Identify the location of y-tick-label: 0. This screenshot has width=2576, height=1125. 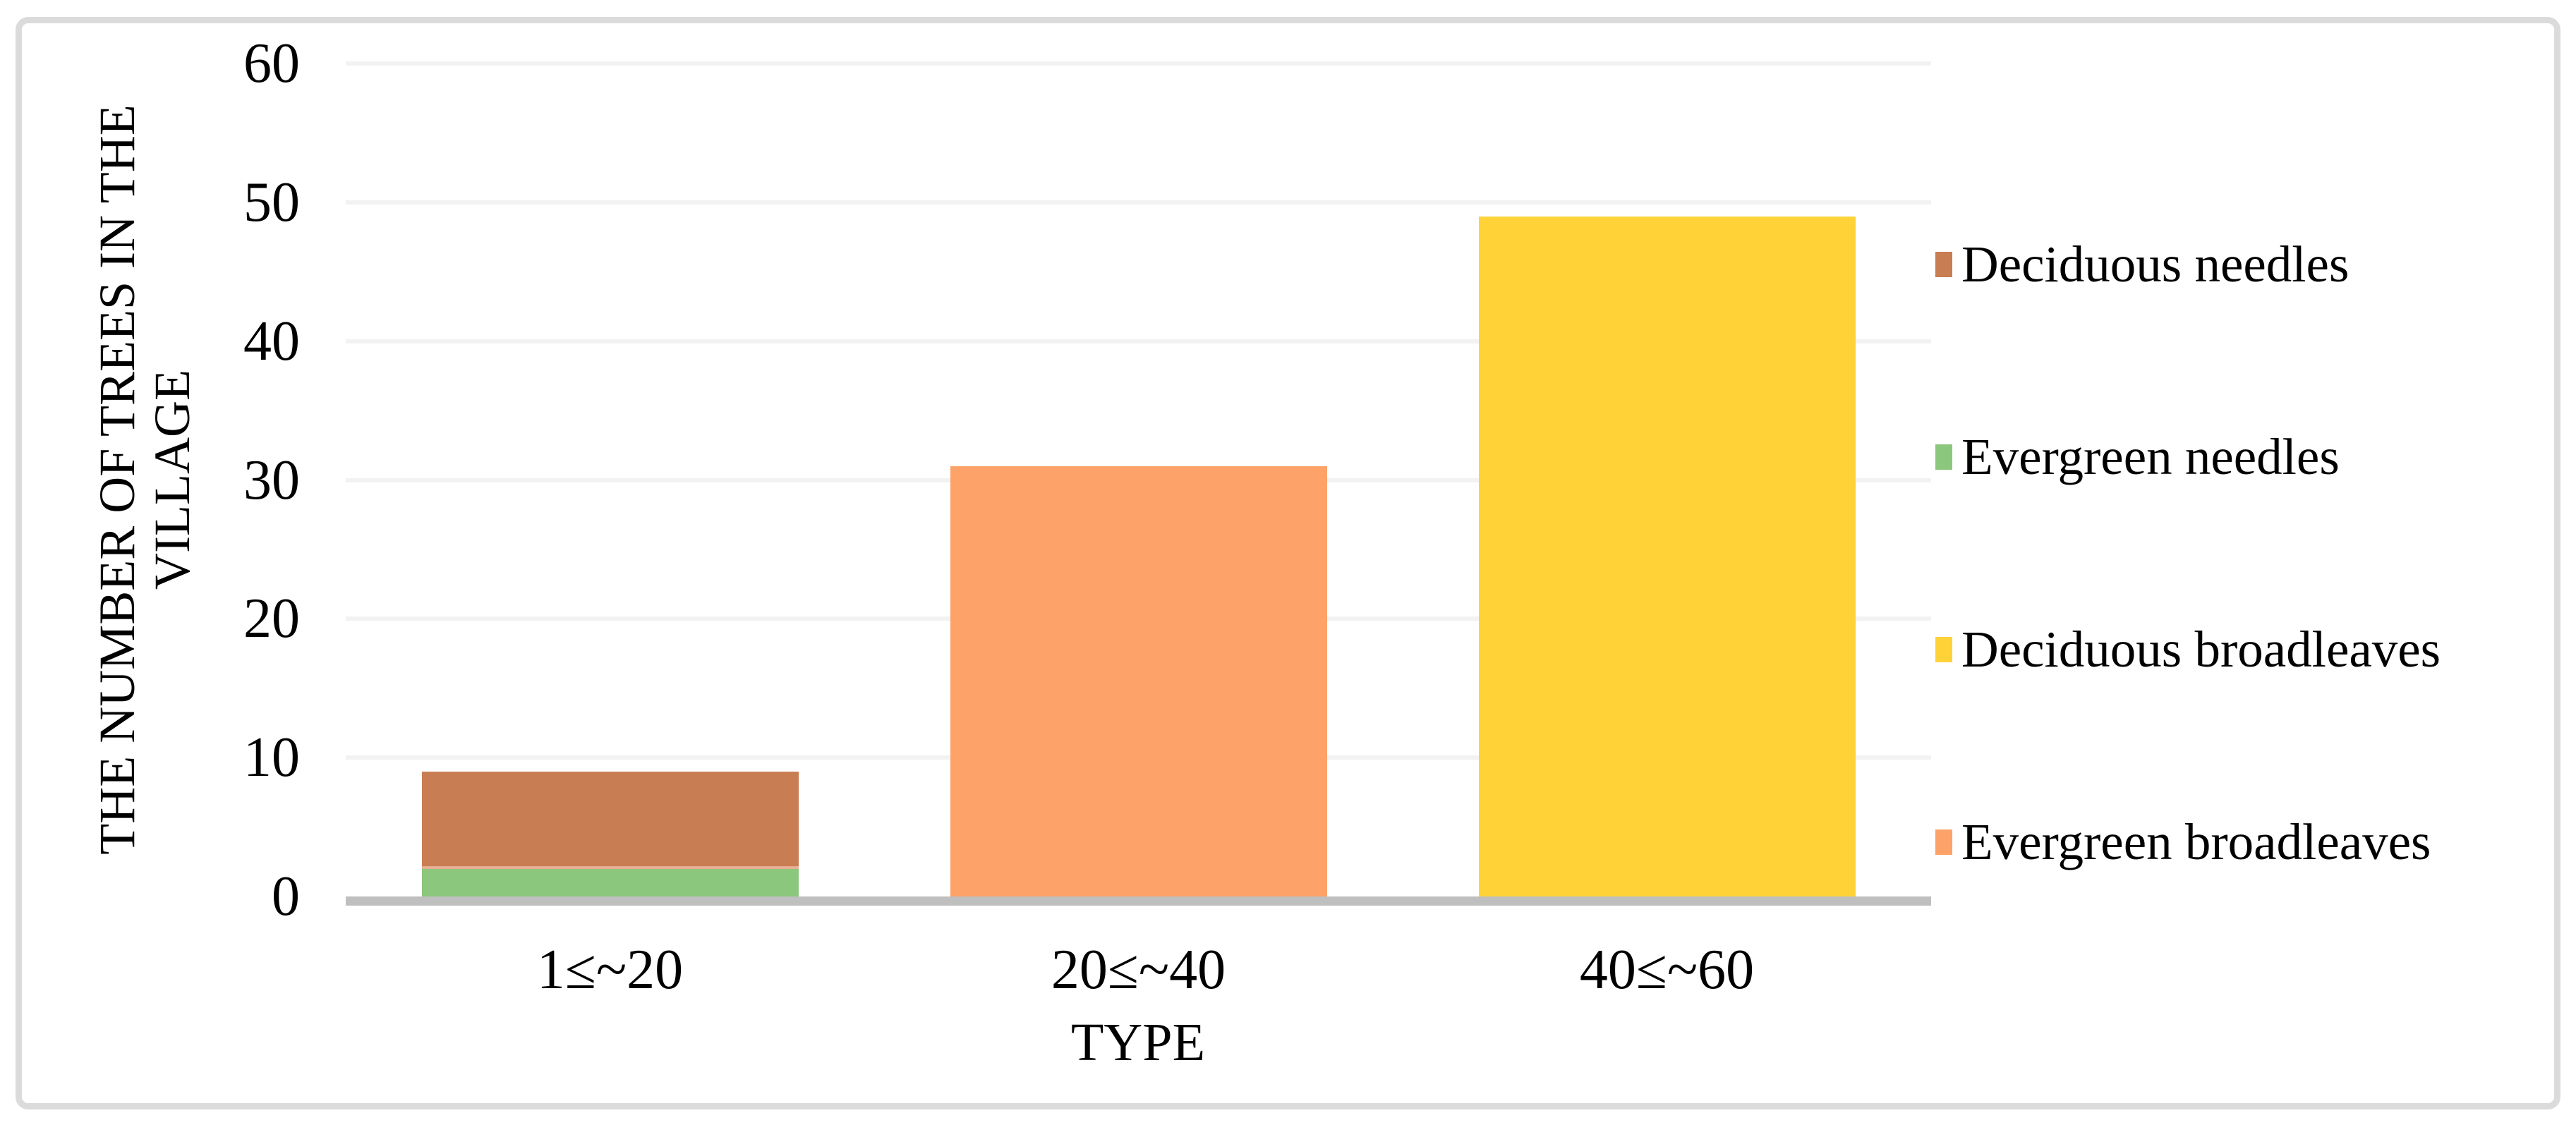
(286, 896).